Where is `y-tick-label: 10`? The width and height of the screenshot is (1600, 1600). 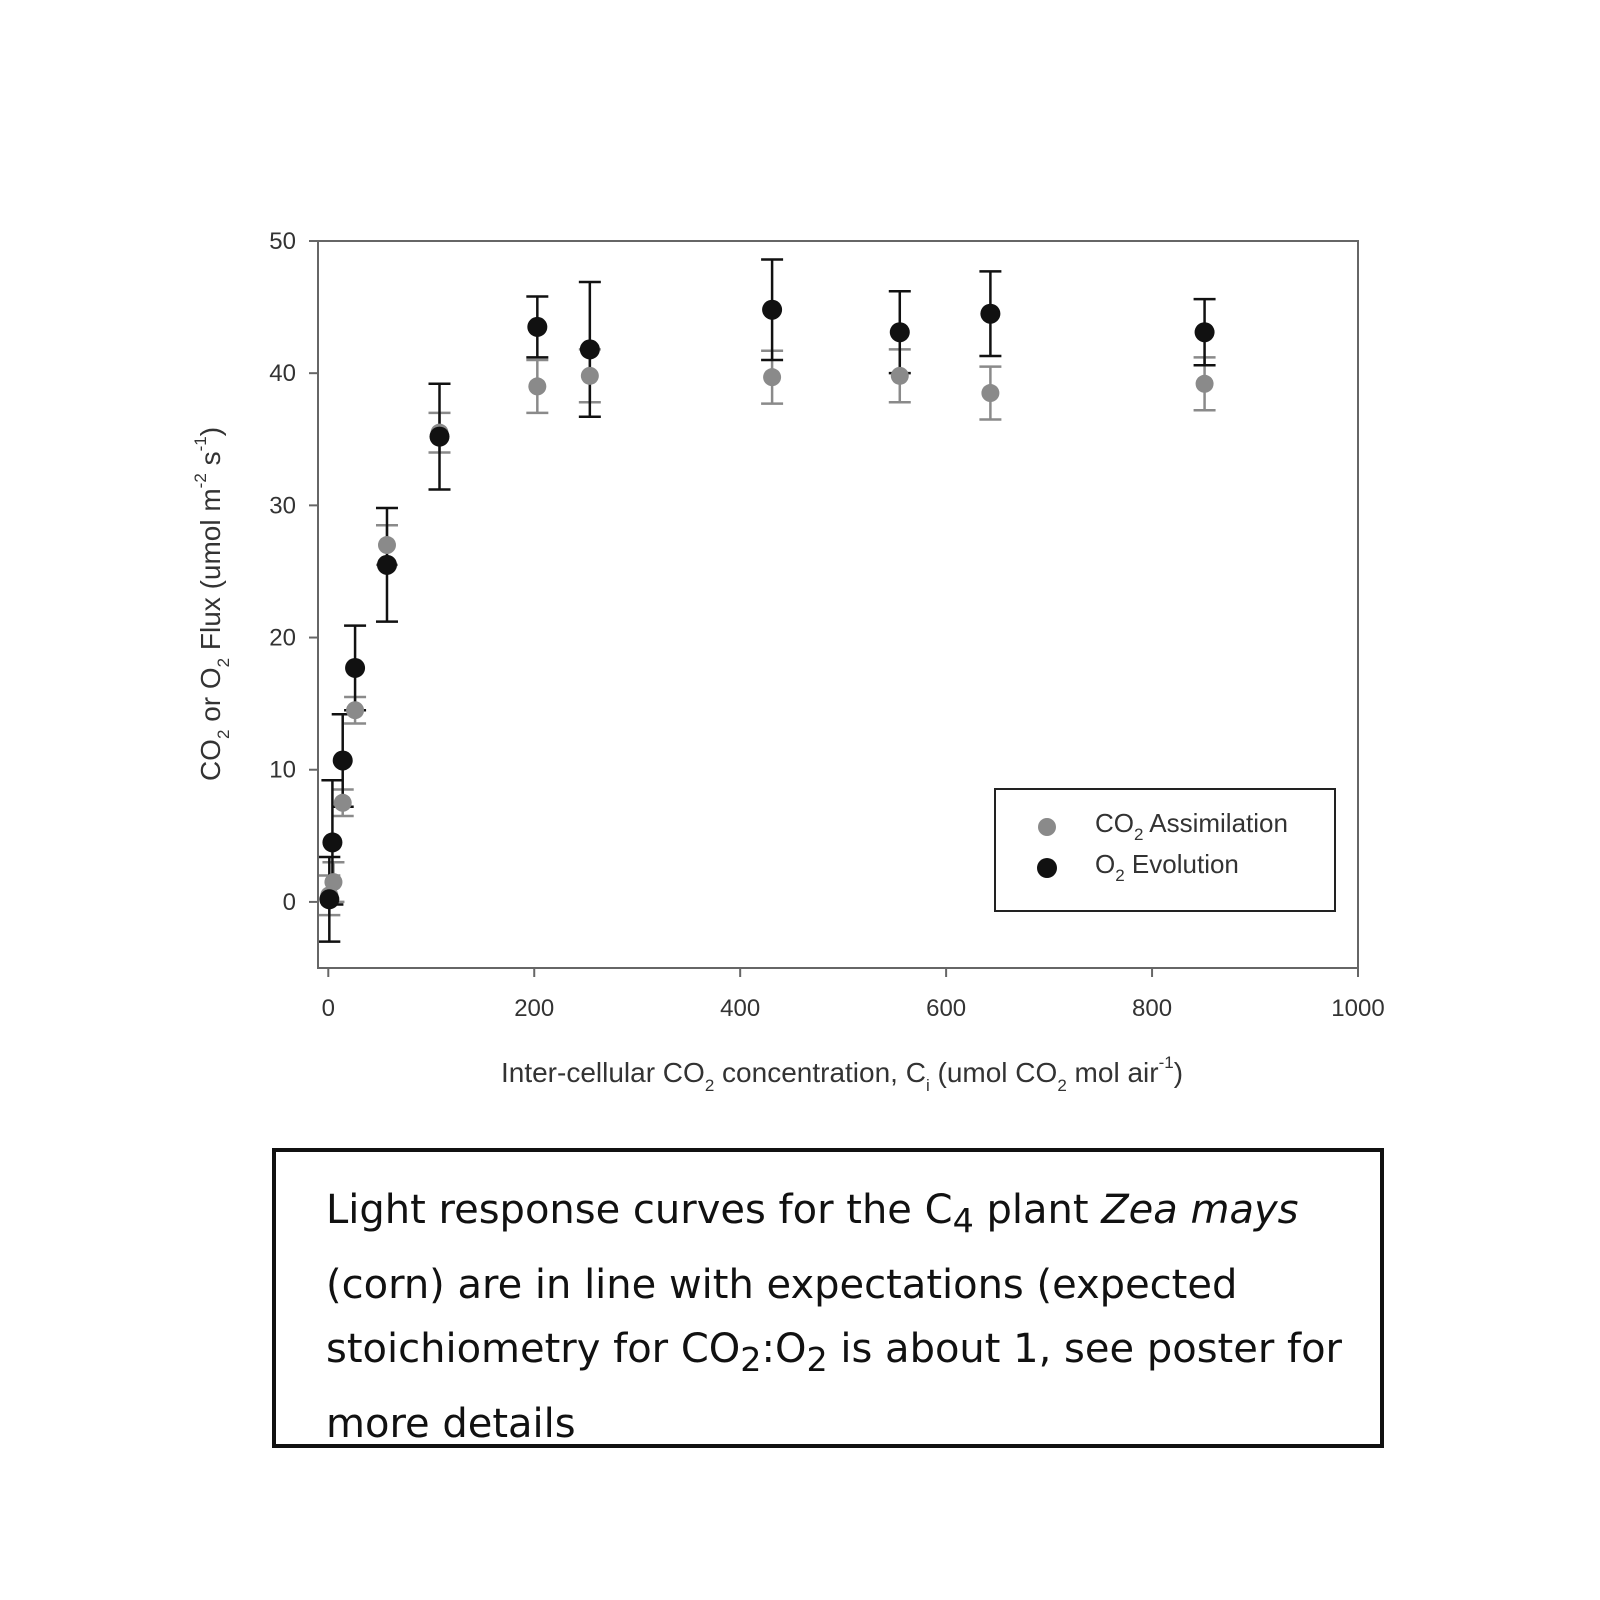
y-tick-label: 10 is located at coordinates (282, 770).